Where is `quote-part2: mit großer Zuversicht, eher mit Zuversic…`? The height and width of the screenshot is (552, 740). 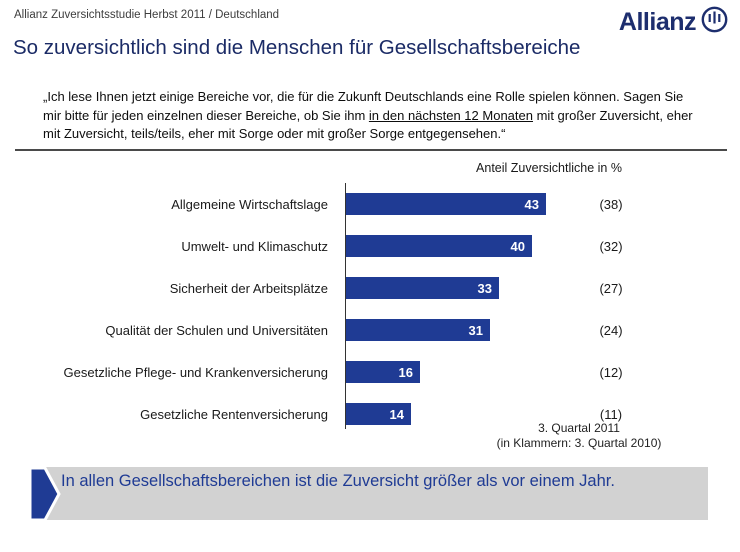 quote-part2: mit großer Zuversicht, eher mit Zuversic… is located at coordinates (368, 124).